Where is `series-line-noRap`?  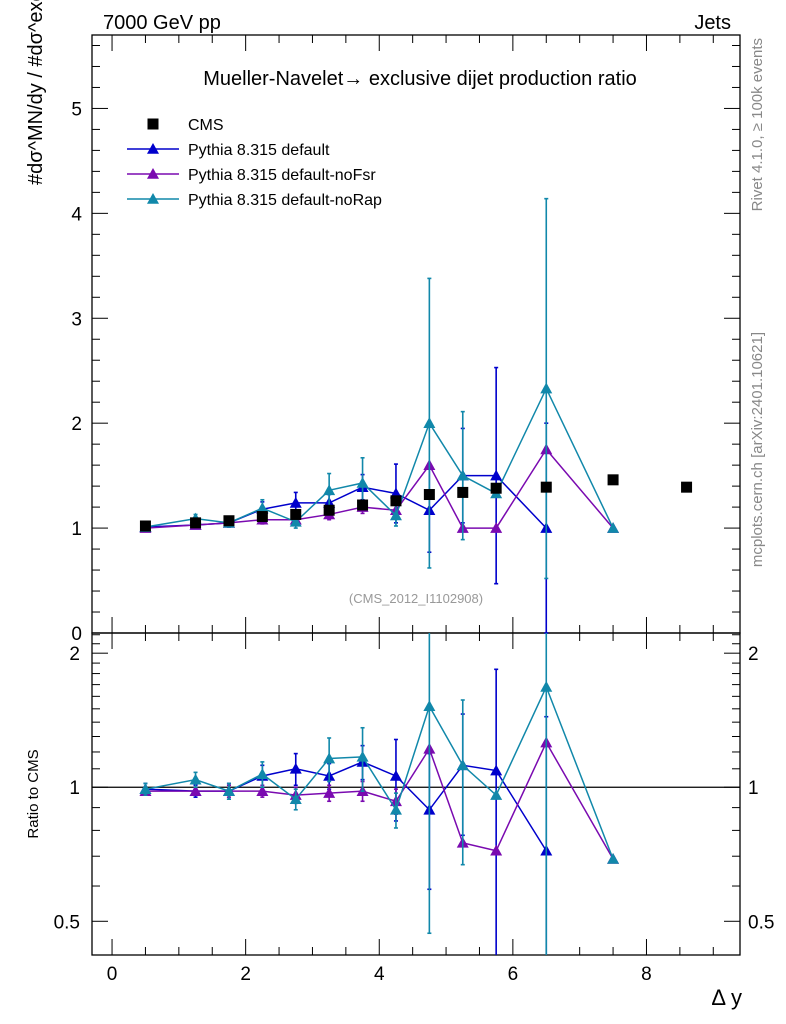
series-line-noRap is located at coordinates (379, 457).